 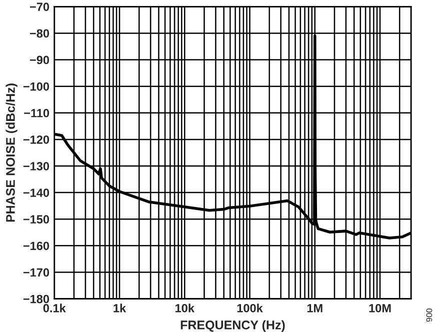 What do you see at coordinates (12, 153) in the screenshot?
I see `y-axis-title: PHASE NOISE (dBc/Hz)` at bounding box center [12, 153].